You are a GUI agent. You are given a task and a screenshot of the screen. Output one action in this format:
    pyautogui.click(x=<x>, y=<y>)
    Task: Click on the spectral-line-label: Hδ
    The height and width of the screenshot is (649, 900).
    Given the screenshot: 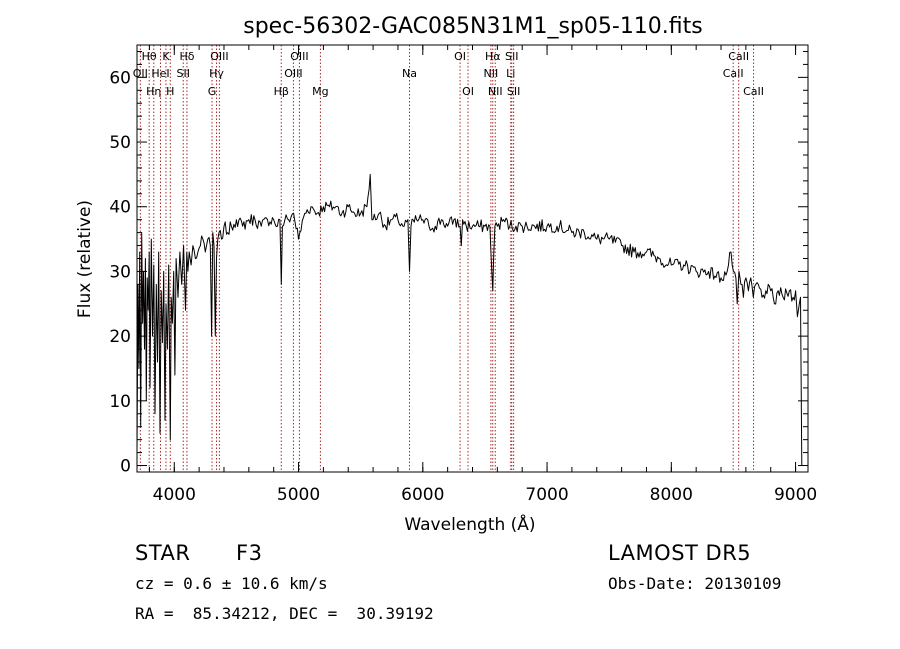 What is the action you would take?
    pyautogui.click(x=186, y=56)
    